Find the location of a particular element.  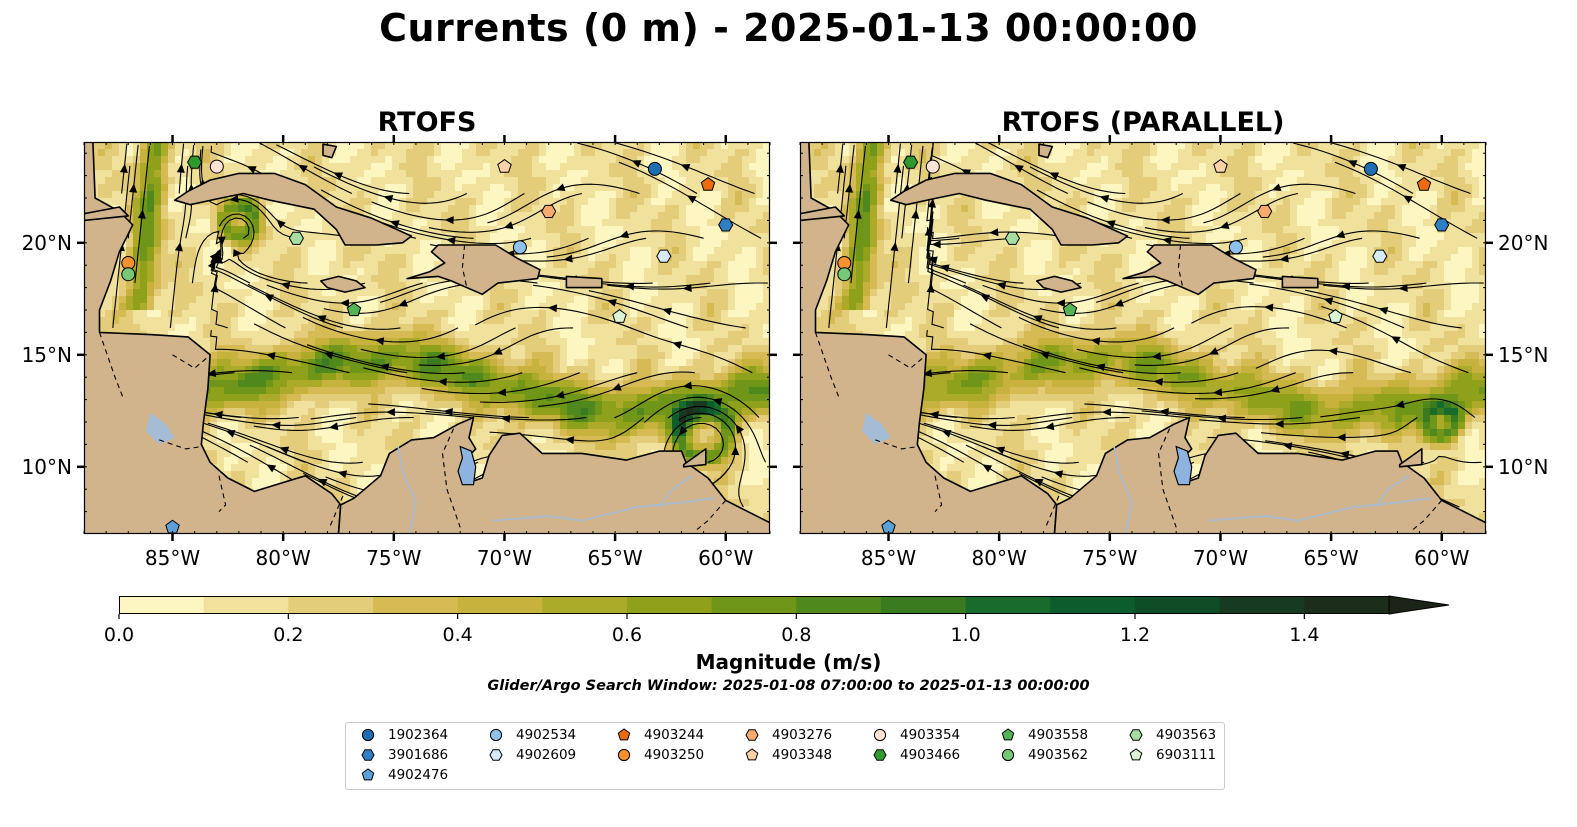

legend-item-4903348: 4903348 is located at coordinates (787, 755).